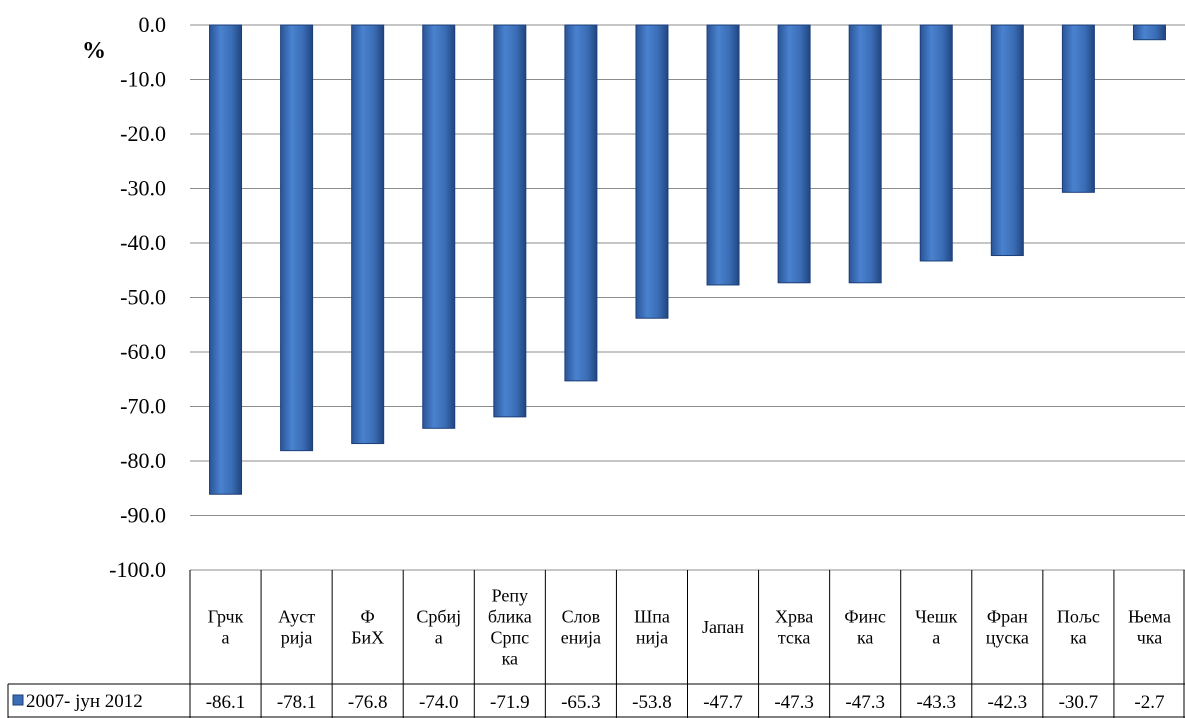 The width and height of the screenshot is (1185, 718). What do you see at coordinates (652, 638) in the screenshot?
I see `category-label: нија` at bounding box center [652, 638].